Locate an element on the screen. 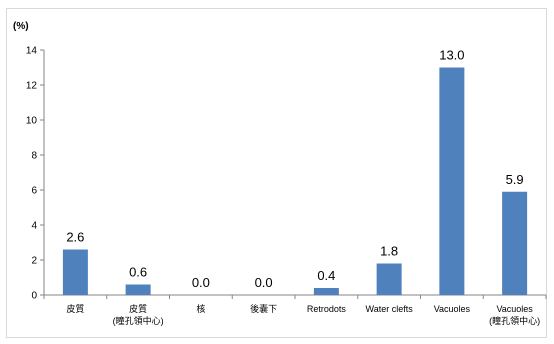  y-tick-label: 0 is located at coordinates (34, 296).